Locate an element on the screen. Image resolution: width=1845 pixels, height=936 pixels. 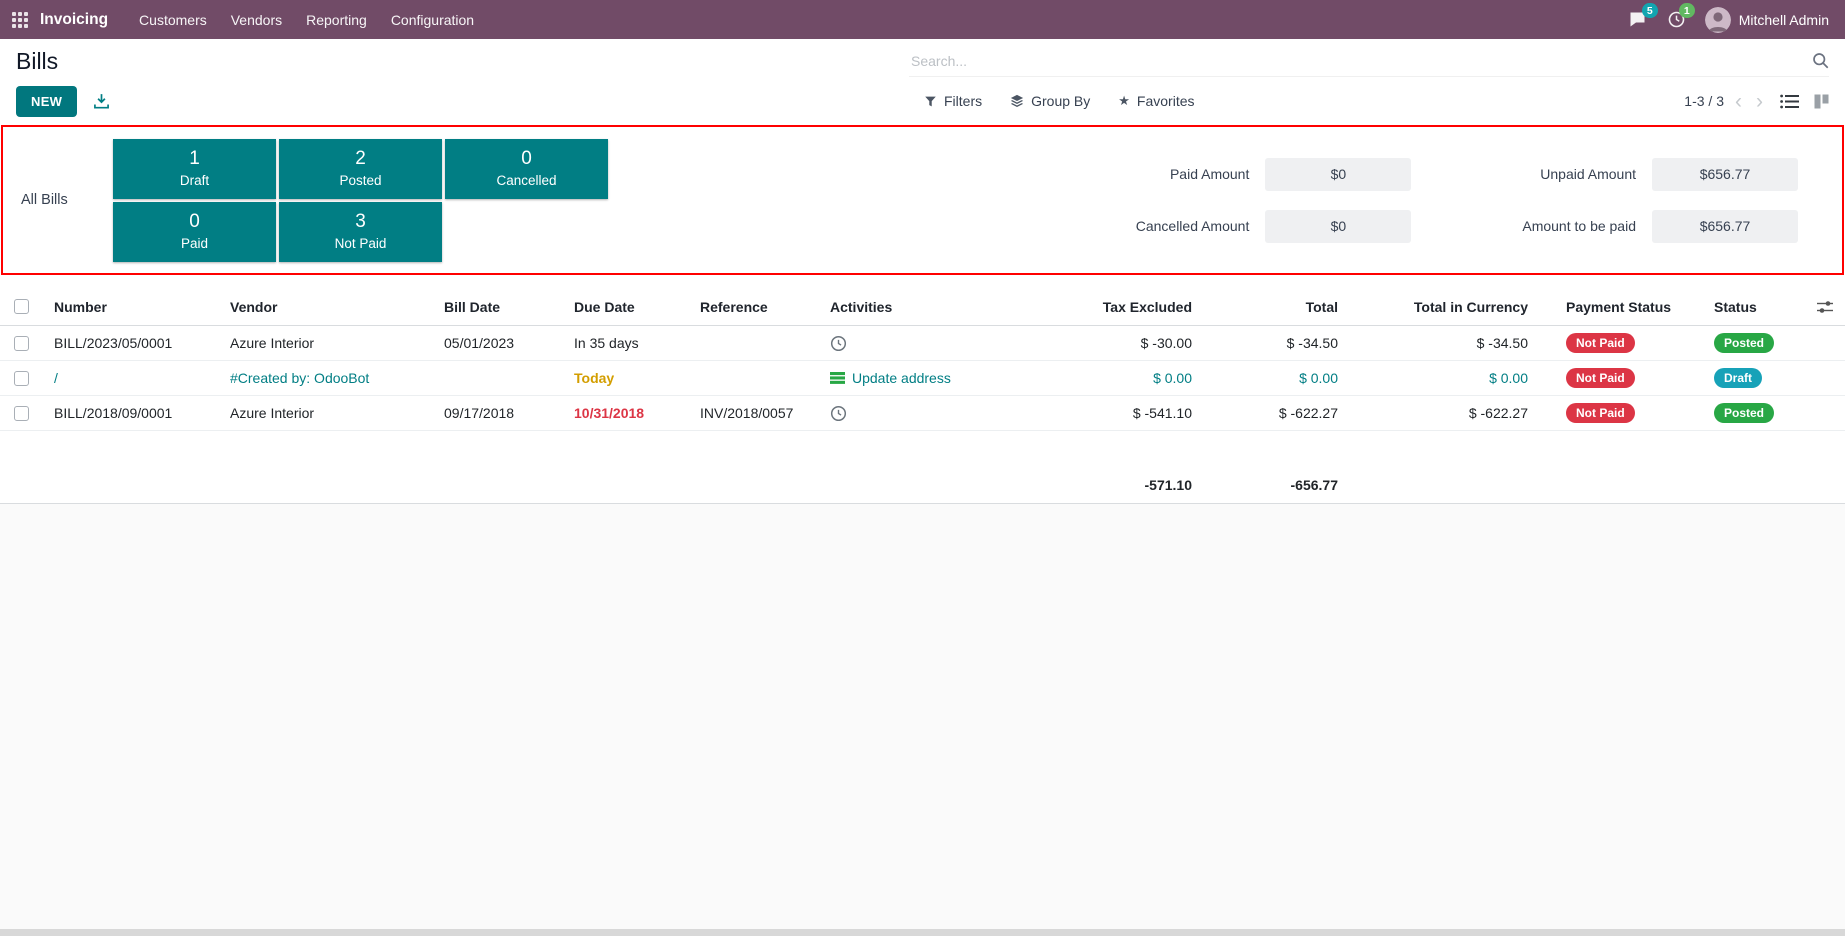
stat-draft: 1 Draft is located at coordinates (194, 168).